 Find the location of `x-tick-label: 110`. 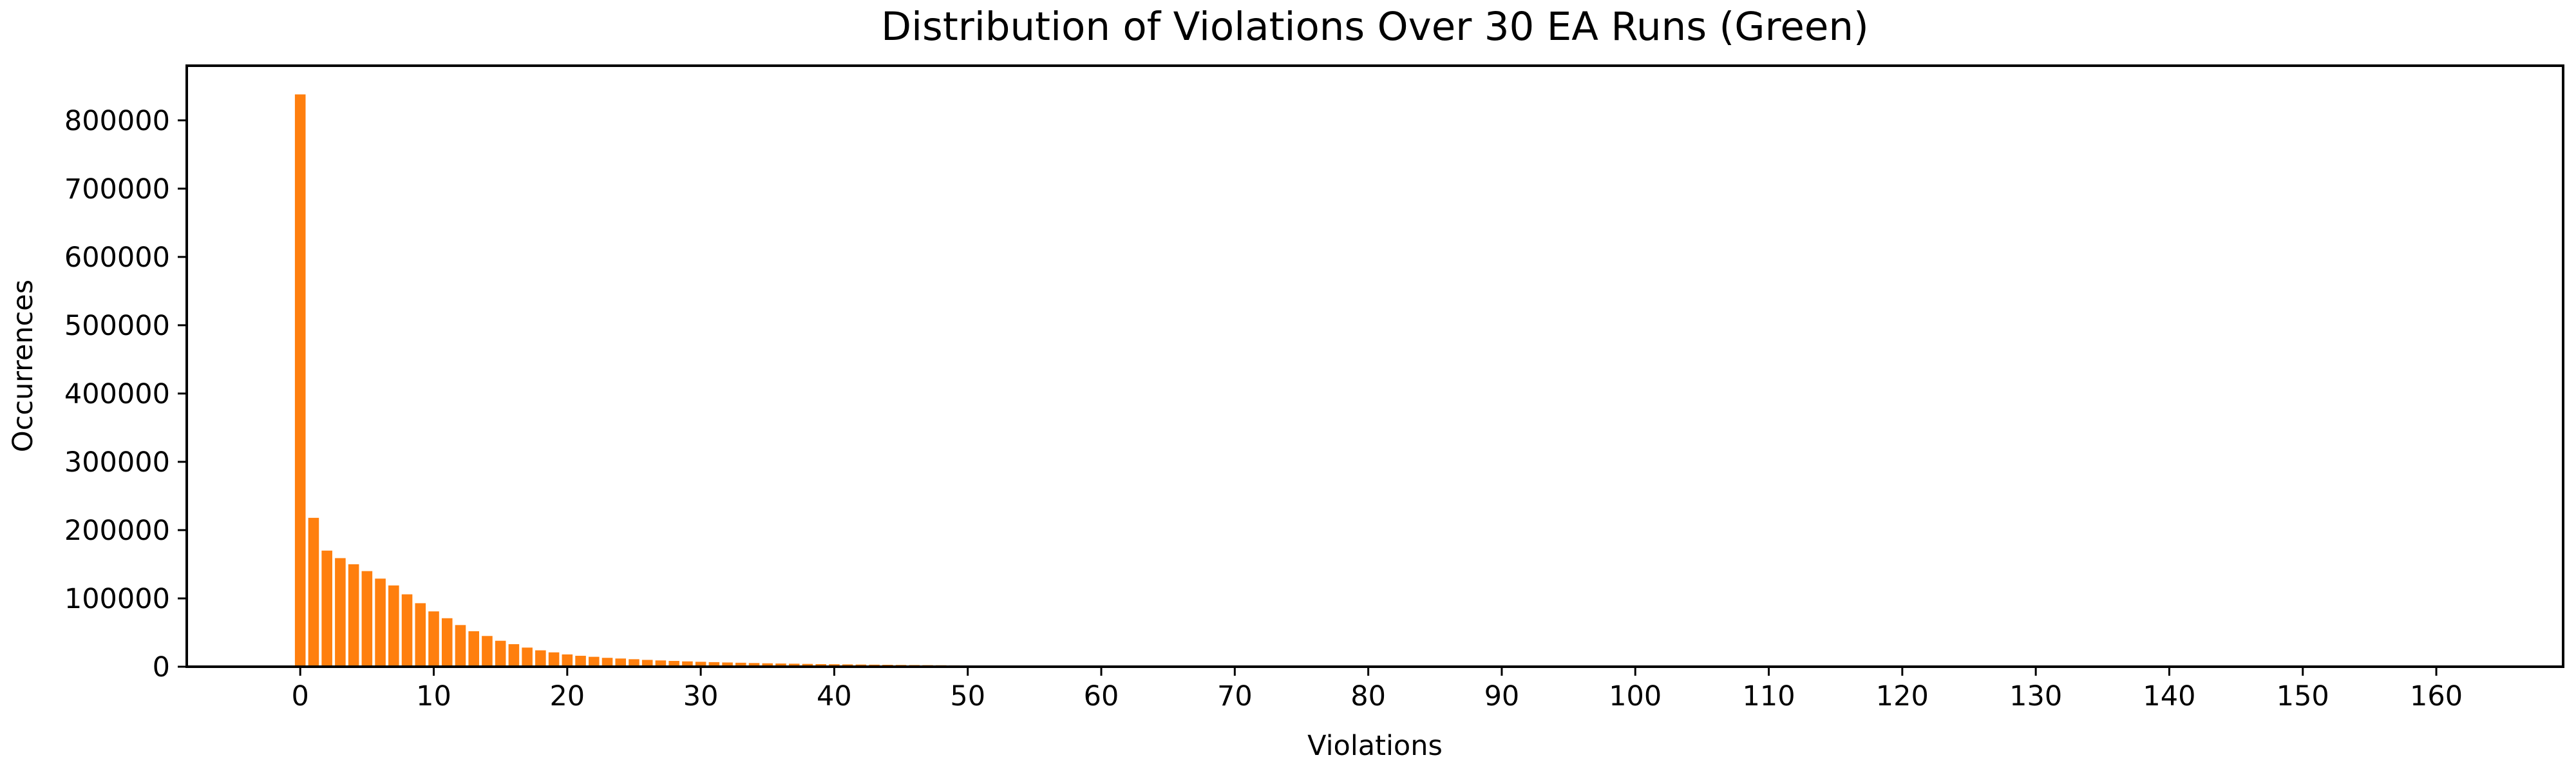

x-tick-label: 110 is located at coordinates (1769, 696).